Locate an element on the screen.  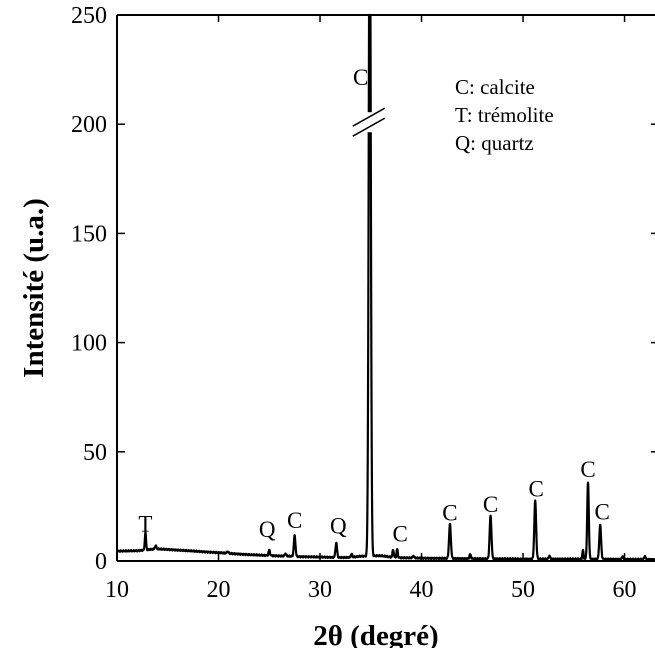
y-axis-title: Intensité (u.a.) is located at coordinates (34, 288).